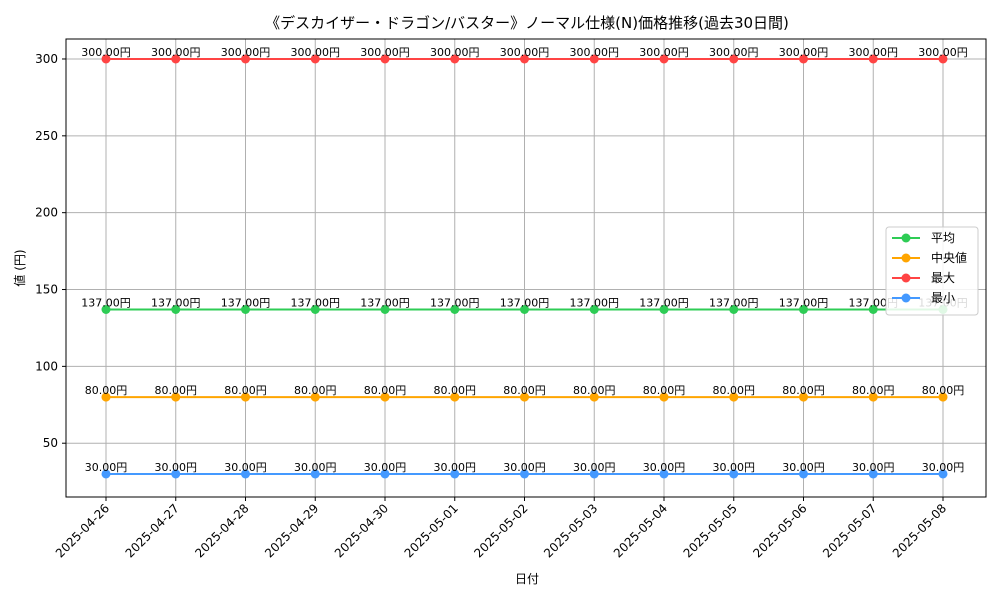 The height and width of the screenshot is (600, 1000). Describe the element at coordinates (527, 579) in the screenshot. I see `x-axis-label: 日付` at that location.